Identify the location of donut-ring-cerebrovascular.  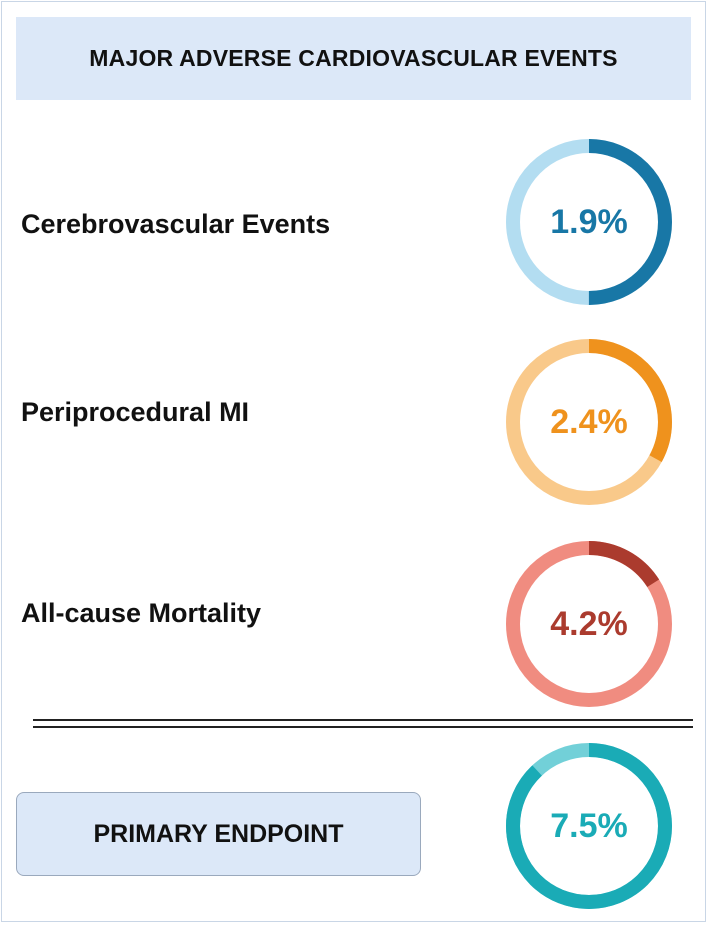
(589, 222).